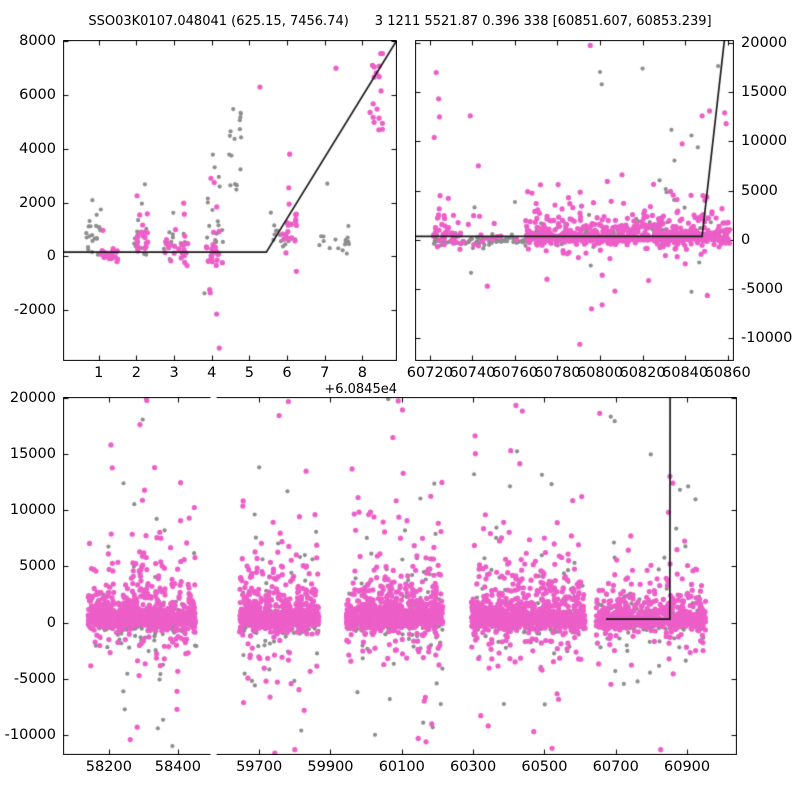 The image size is (800, 800). What do you see at coordinates (727, 373) in the screenshot?
I see `top_right-x-tick-label: 60860` at bounding box center [727, 373].